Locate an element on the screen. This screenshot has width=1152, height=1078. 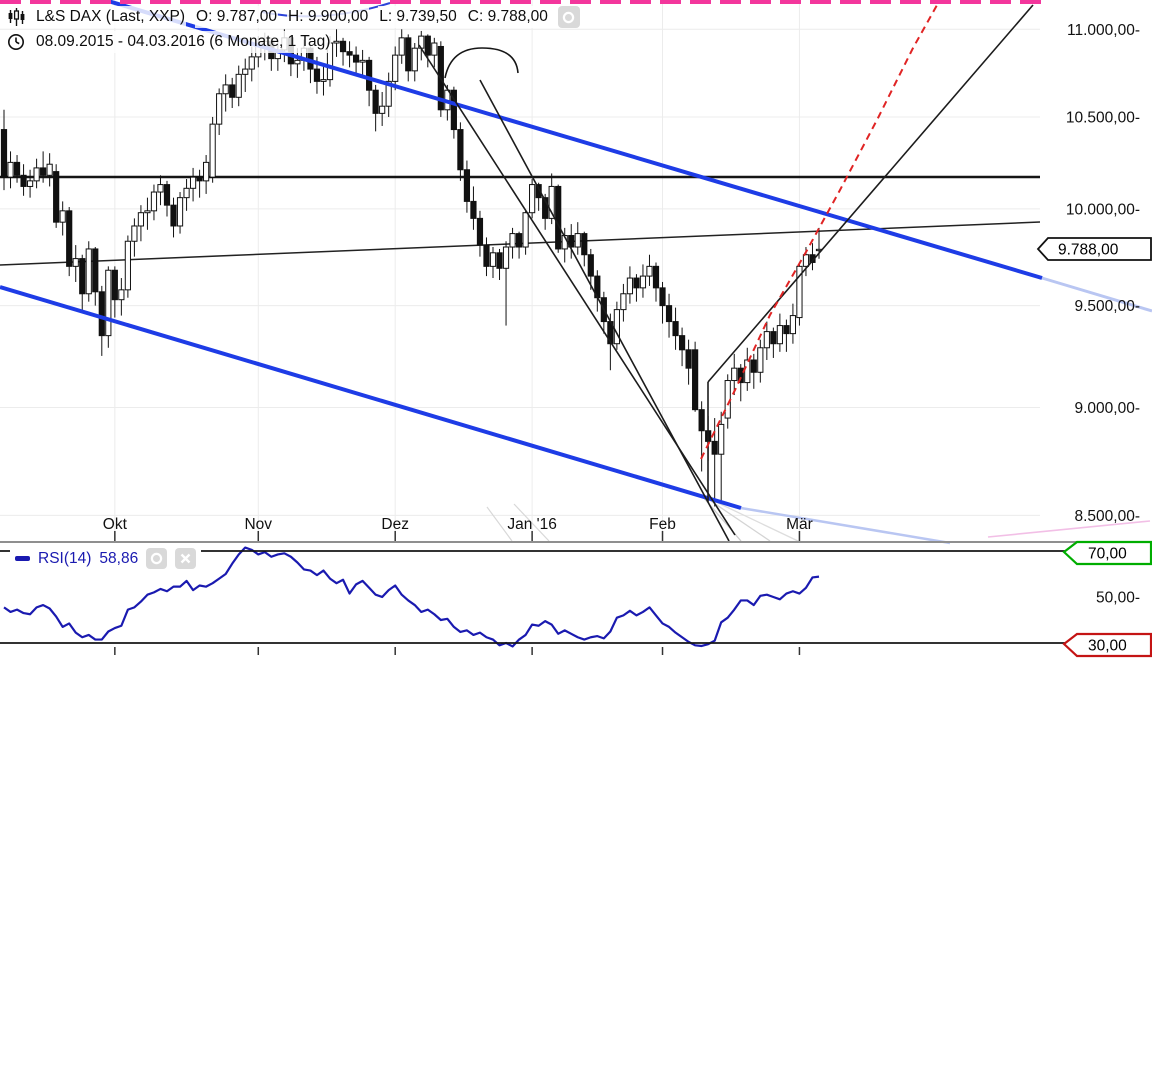
low-value: L: 9.739,50 is located at coordinates (418, 17).